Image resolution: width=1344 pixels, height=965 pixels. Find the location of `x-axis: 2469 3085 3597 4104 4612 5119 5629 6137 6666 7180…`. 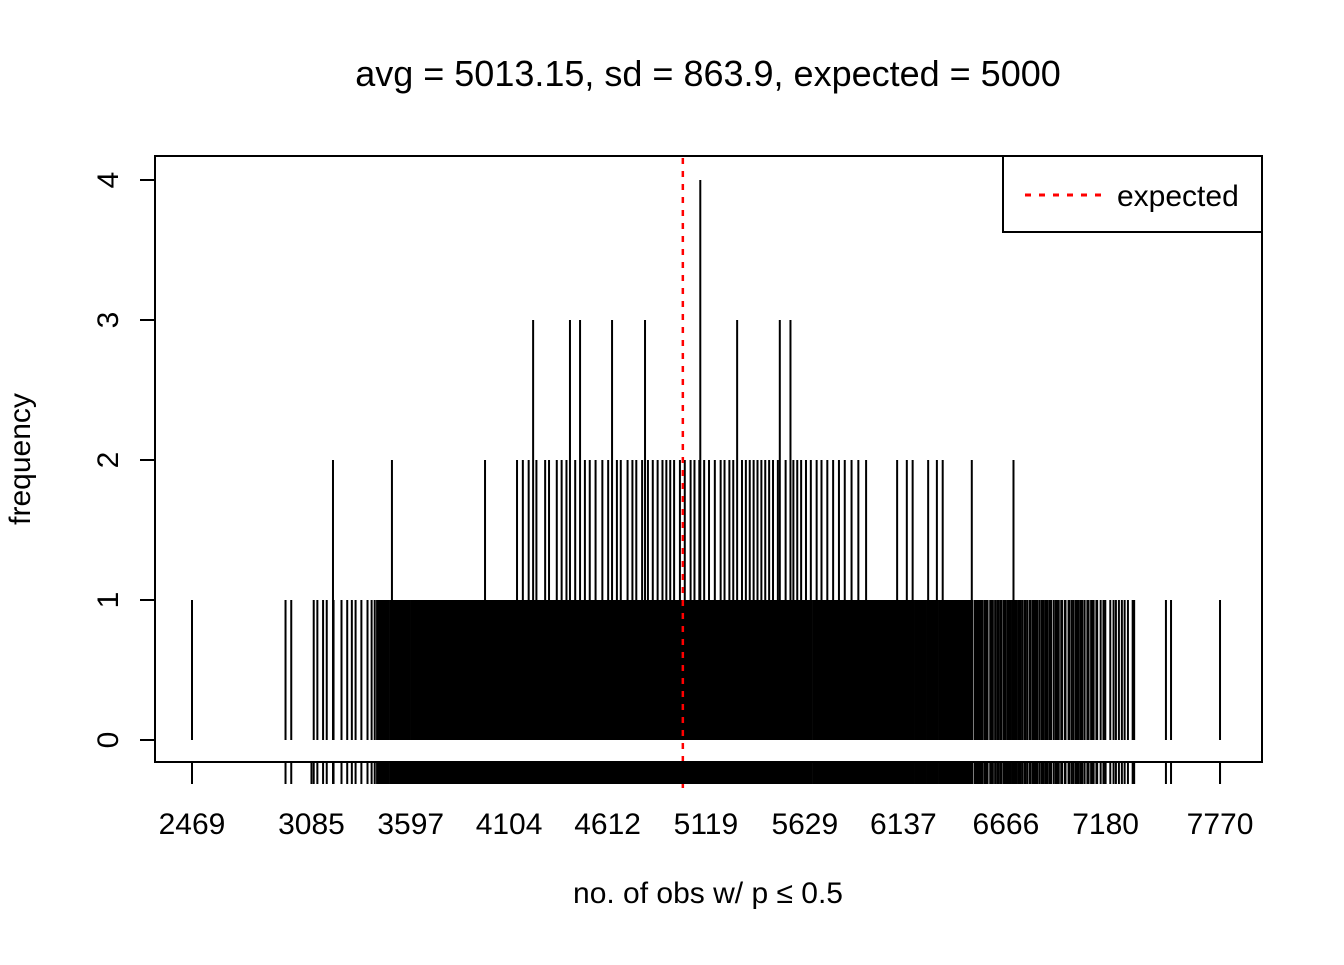

x-axis: 2469 3085 3597 4104 4612 5119 5629 6137 6666 7180… is located at coordinates (706, 801).